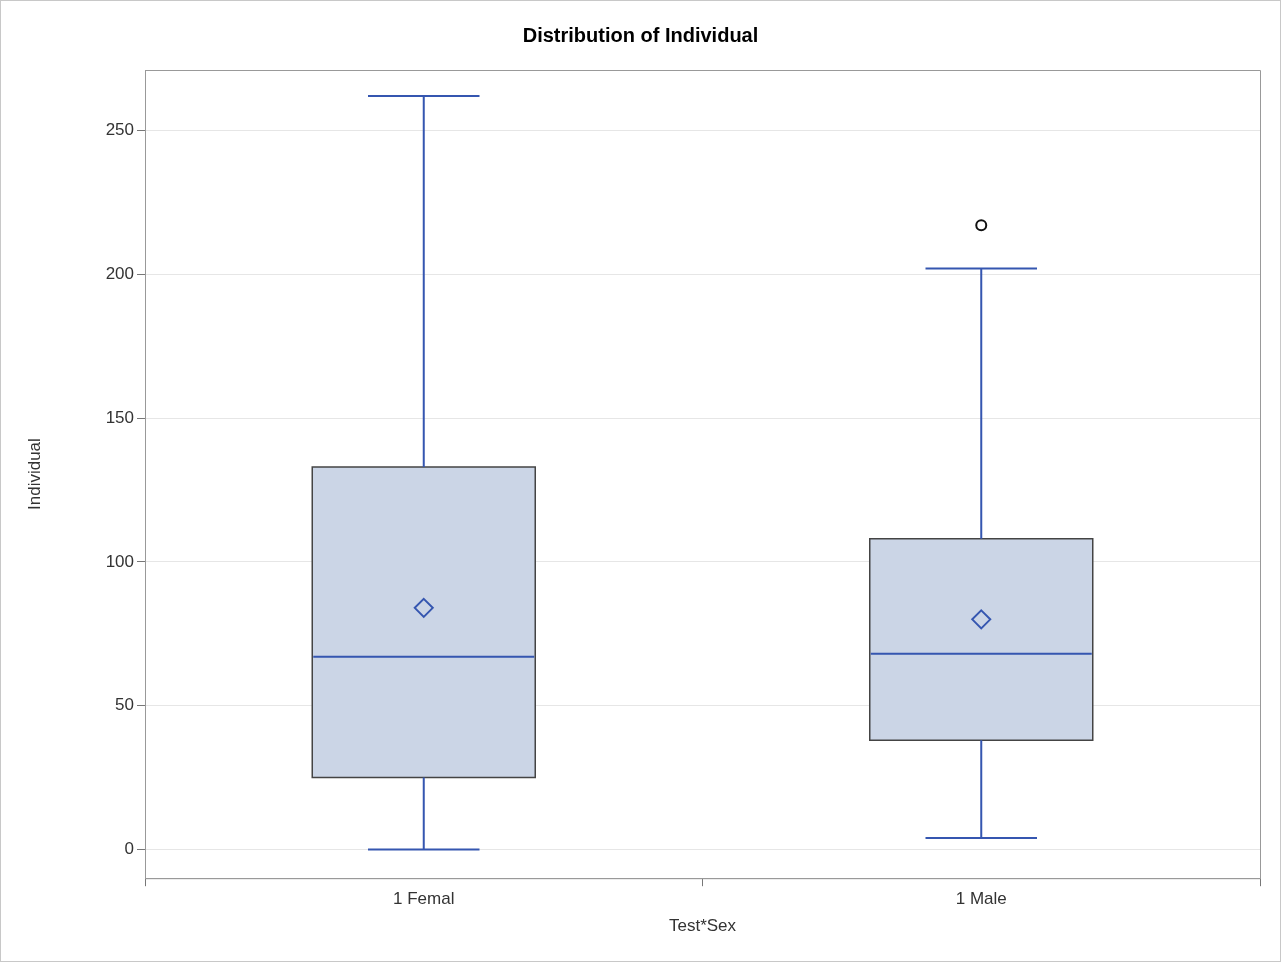 Image resolution: width=1281 pixels, height=962 pixels. Describe the element at coordinates (119, 273) in the screenshot. I see `y-tick-label: 200` at that location.